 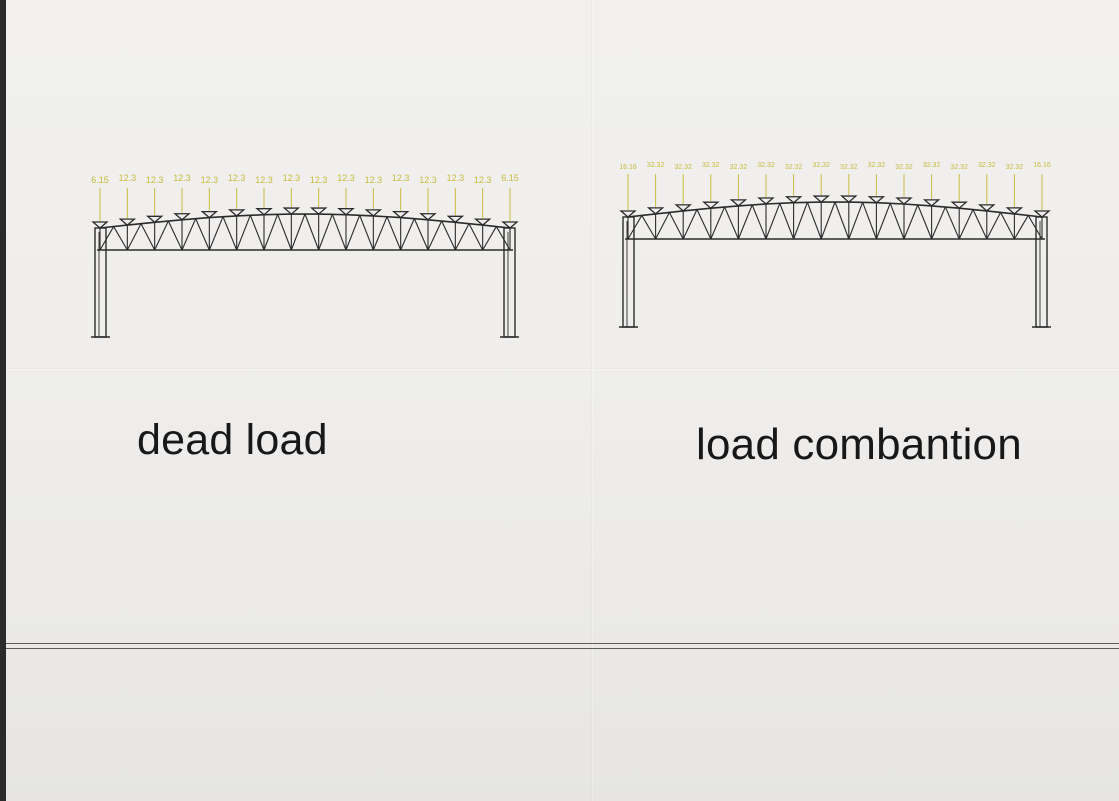 What do you see at coordinates (859, 444) in the screenshot?
I see `load-combination-caption: load combantion` at bounding box center [859, 444].